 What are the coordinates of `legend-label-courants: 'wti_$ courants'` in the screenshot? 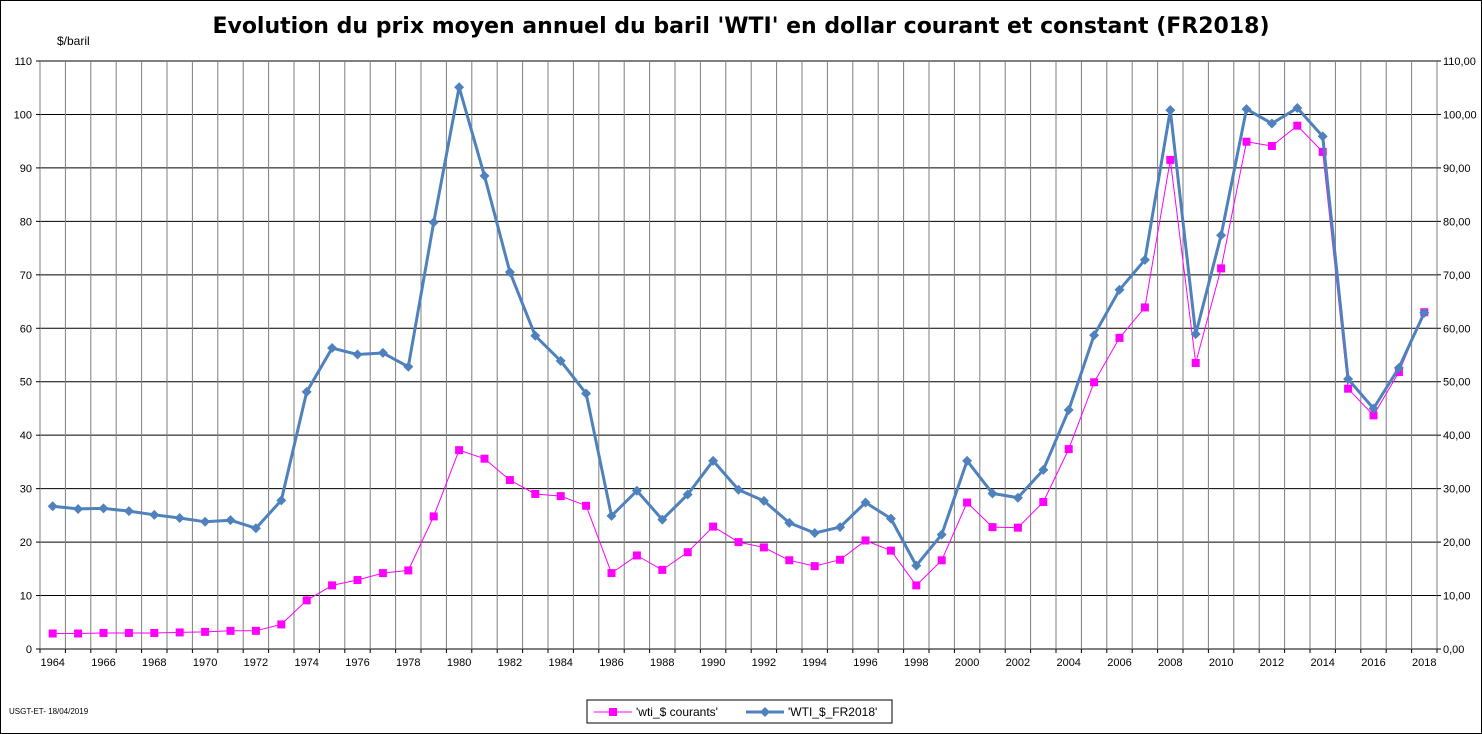 It's located at (677, 712).